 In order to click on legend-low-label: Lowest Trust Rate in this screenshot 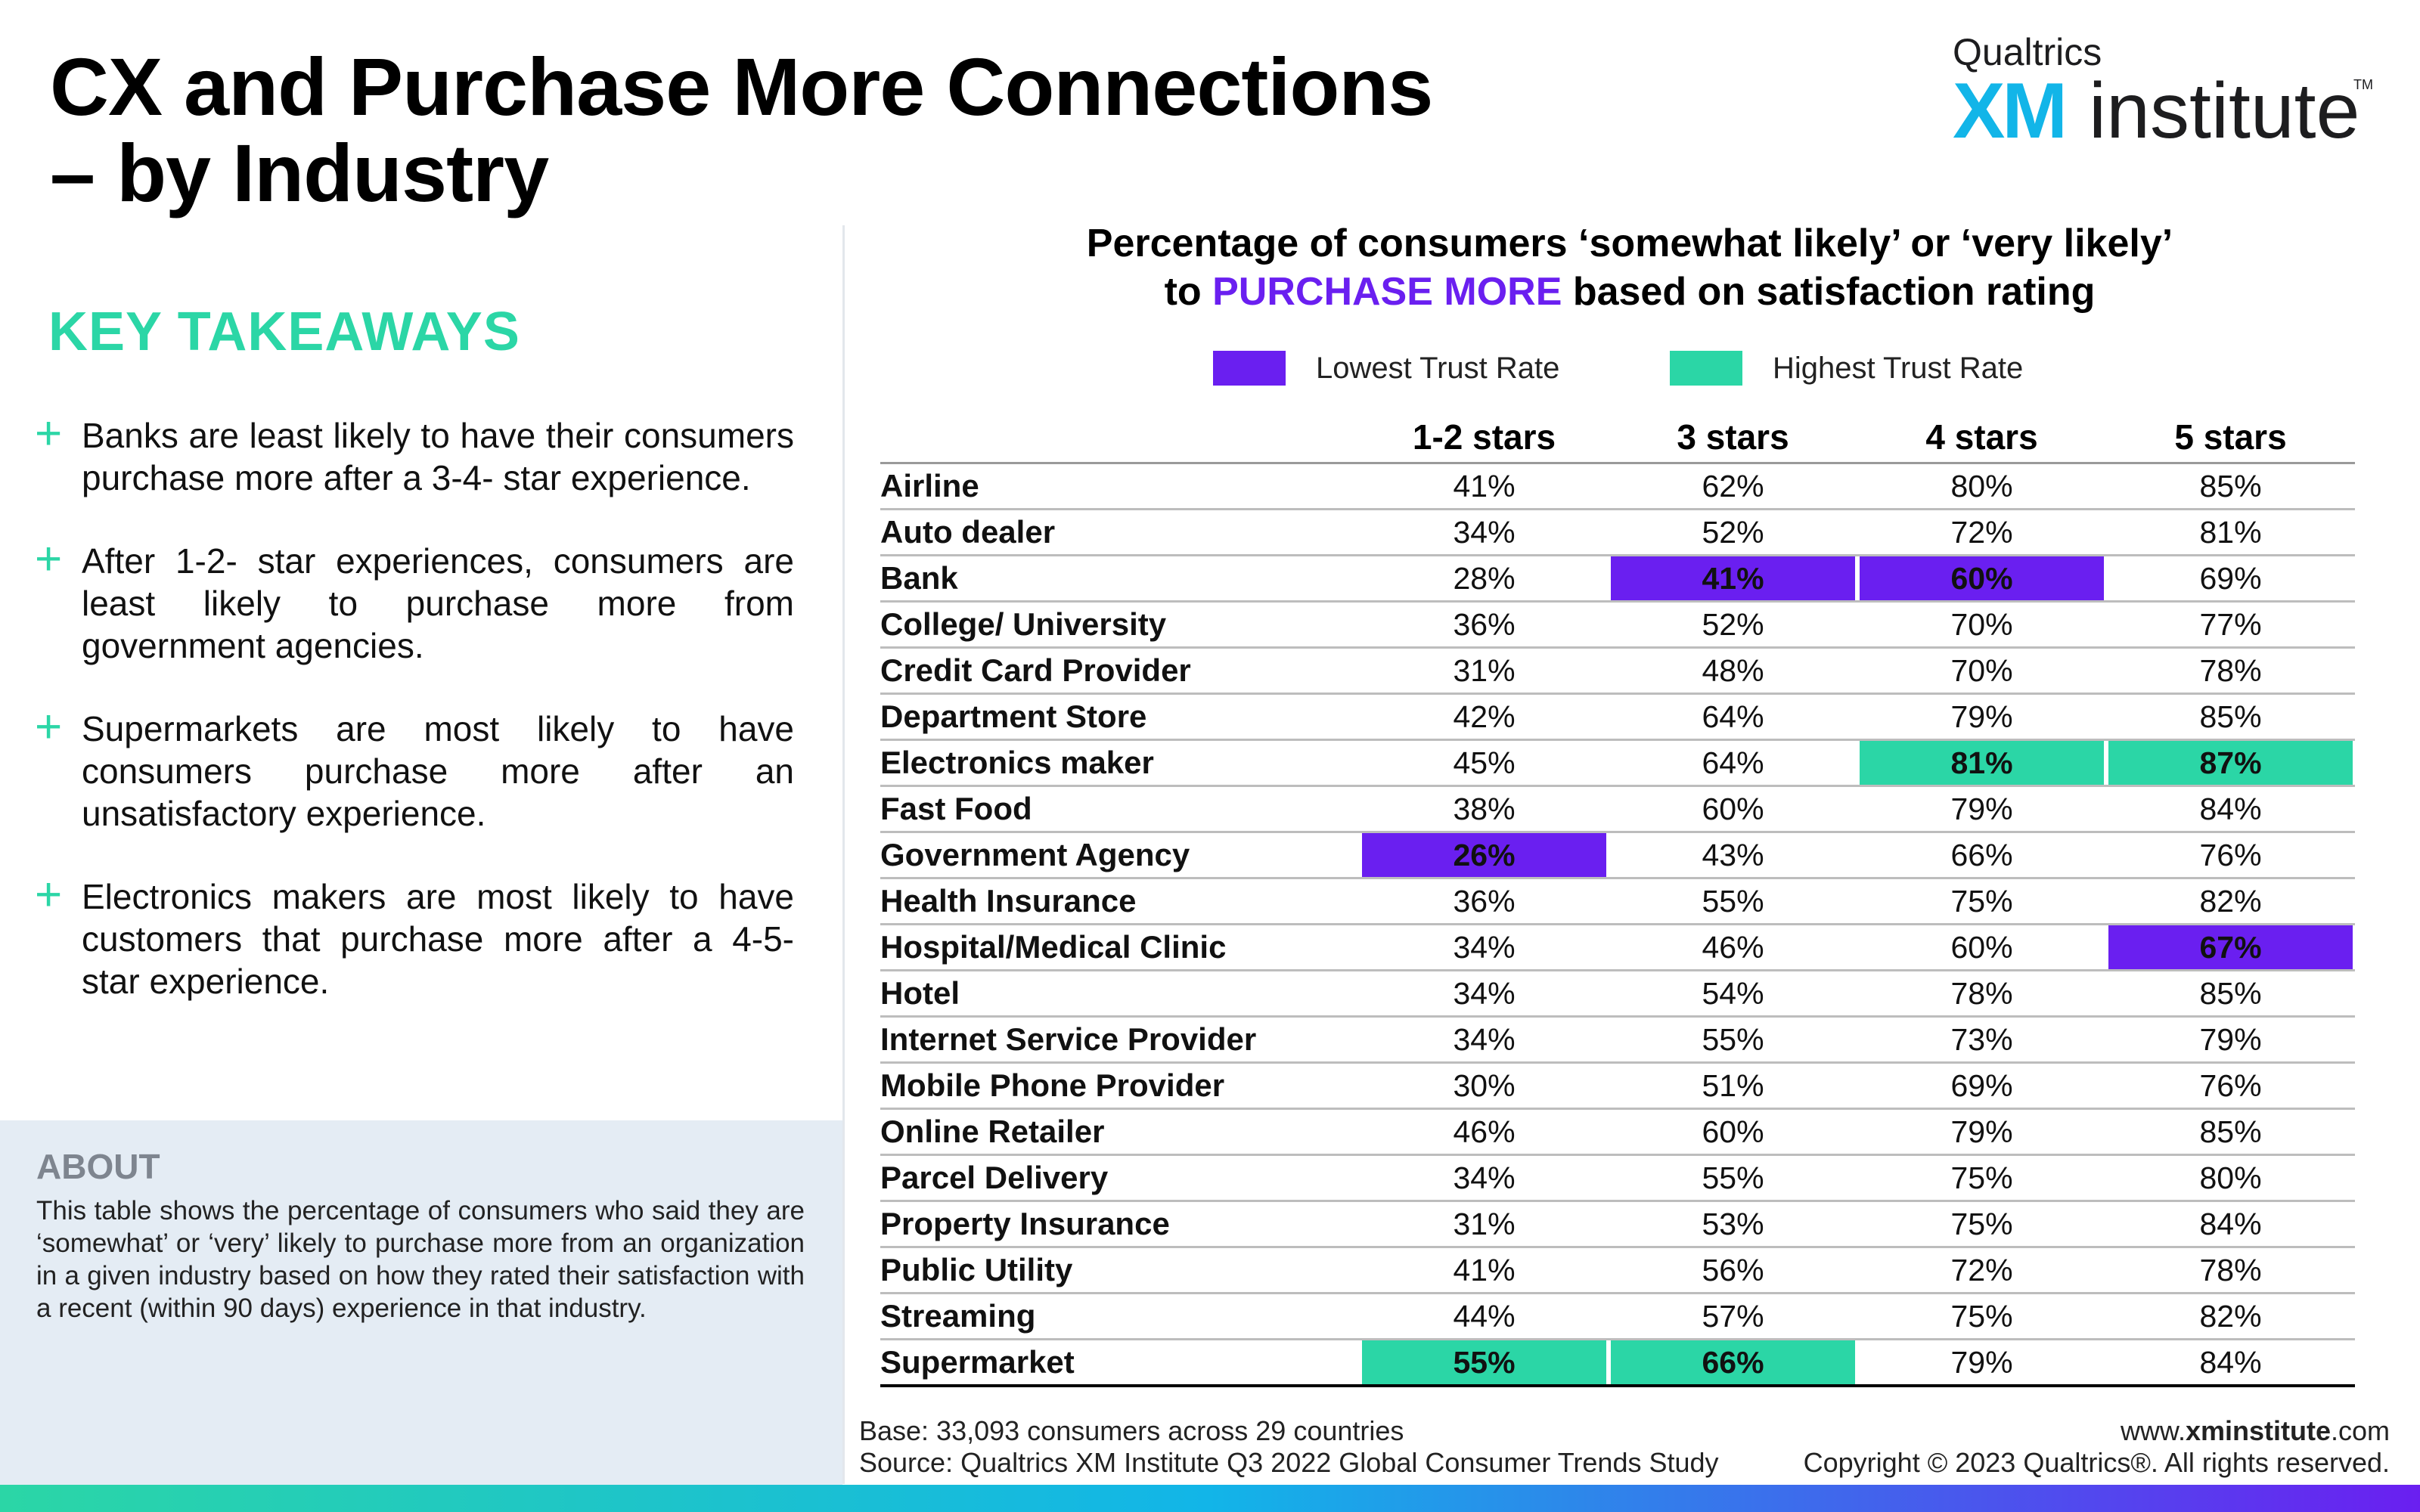, I will do `click(1438, 368)`.